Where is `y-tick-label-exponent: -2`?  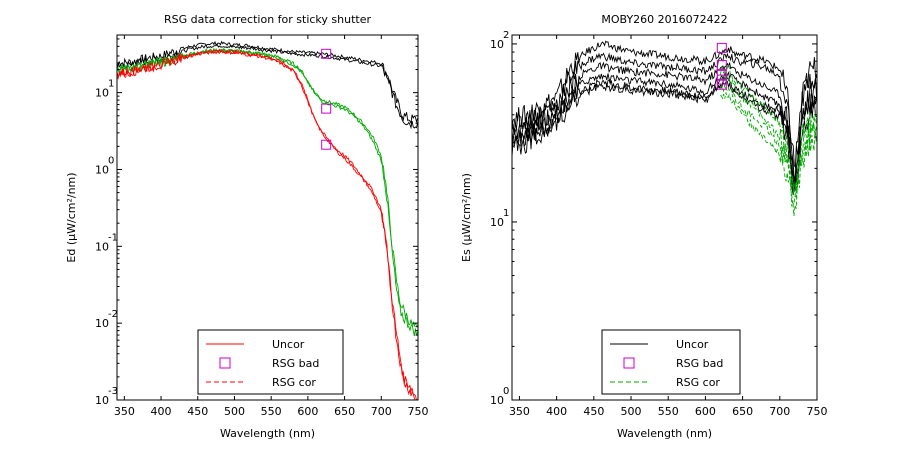
y-tick-label-exponent: -2 is located at coordinates (113, 314).